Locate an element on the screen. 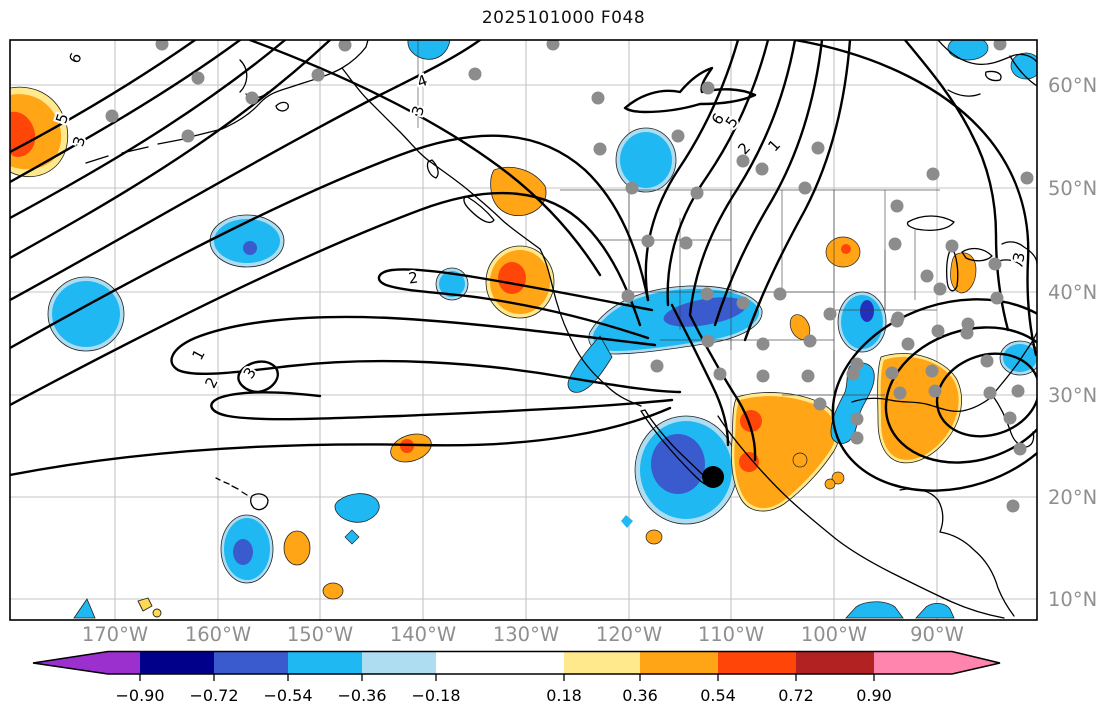 The height and width of the screenshot is (712, 1105). colorbar-tick-label: −0.90 is located at coordinates (139, 695).